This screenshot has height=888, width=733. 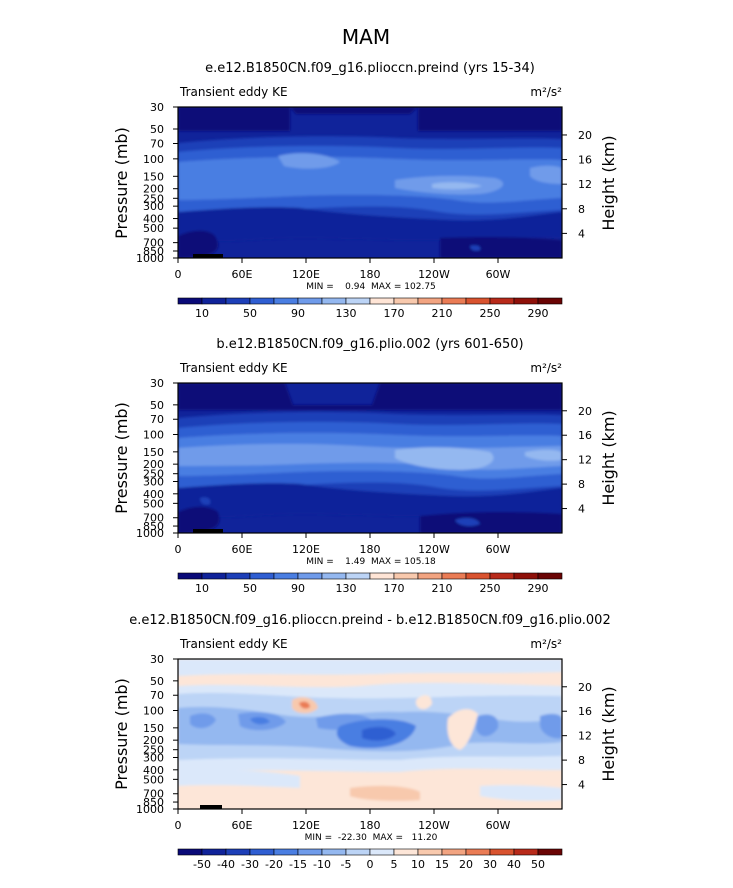 I want to click on panel-2-stats: MIN = 1.49 MAX = 105.18, so click(x=371, y=562).